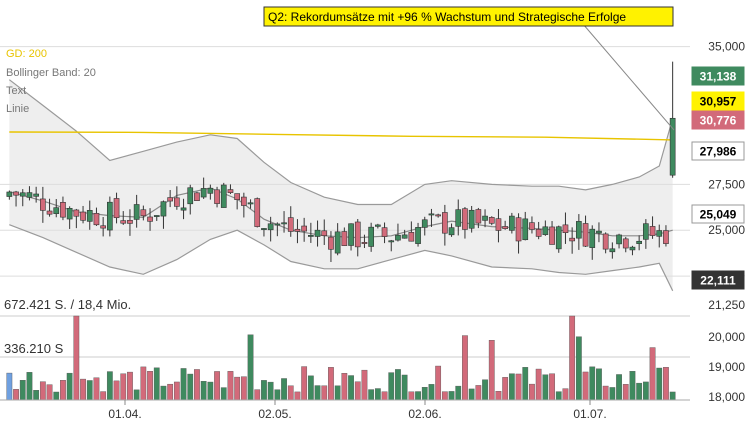  I want to click on x-tick-label: 02.05., so click(274, 414).